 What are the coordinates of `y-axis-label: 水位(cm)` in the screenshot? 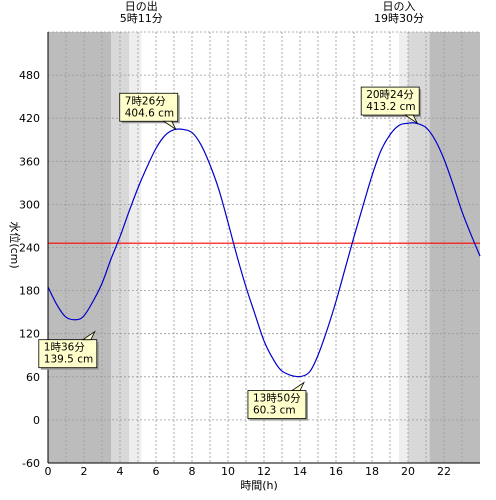 It's located at (15, 244).